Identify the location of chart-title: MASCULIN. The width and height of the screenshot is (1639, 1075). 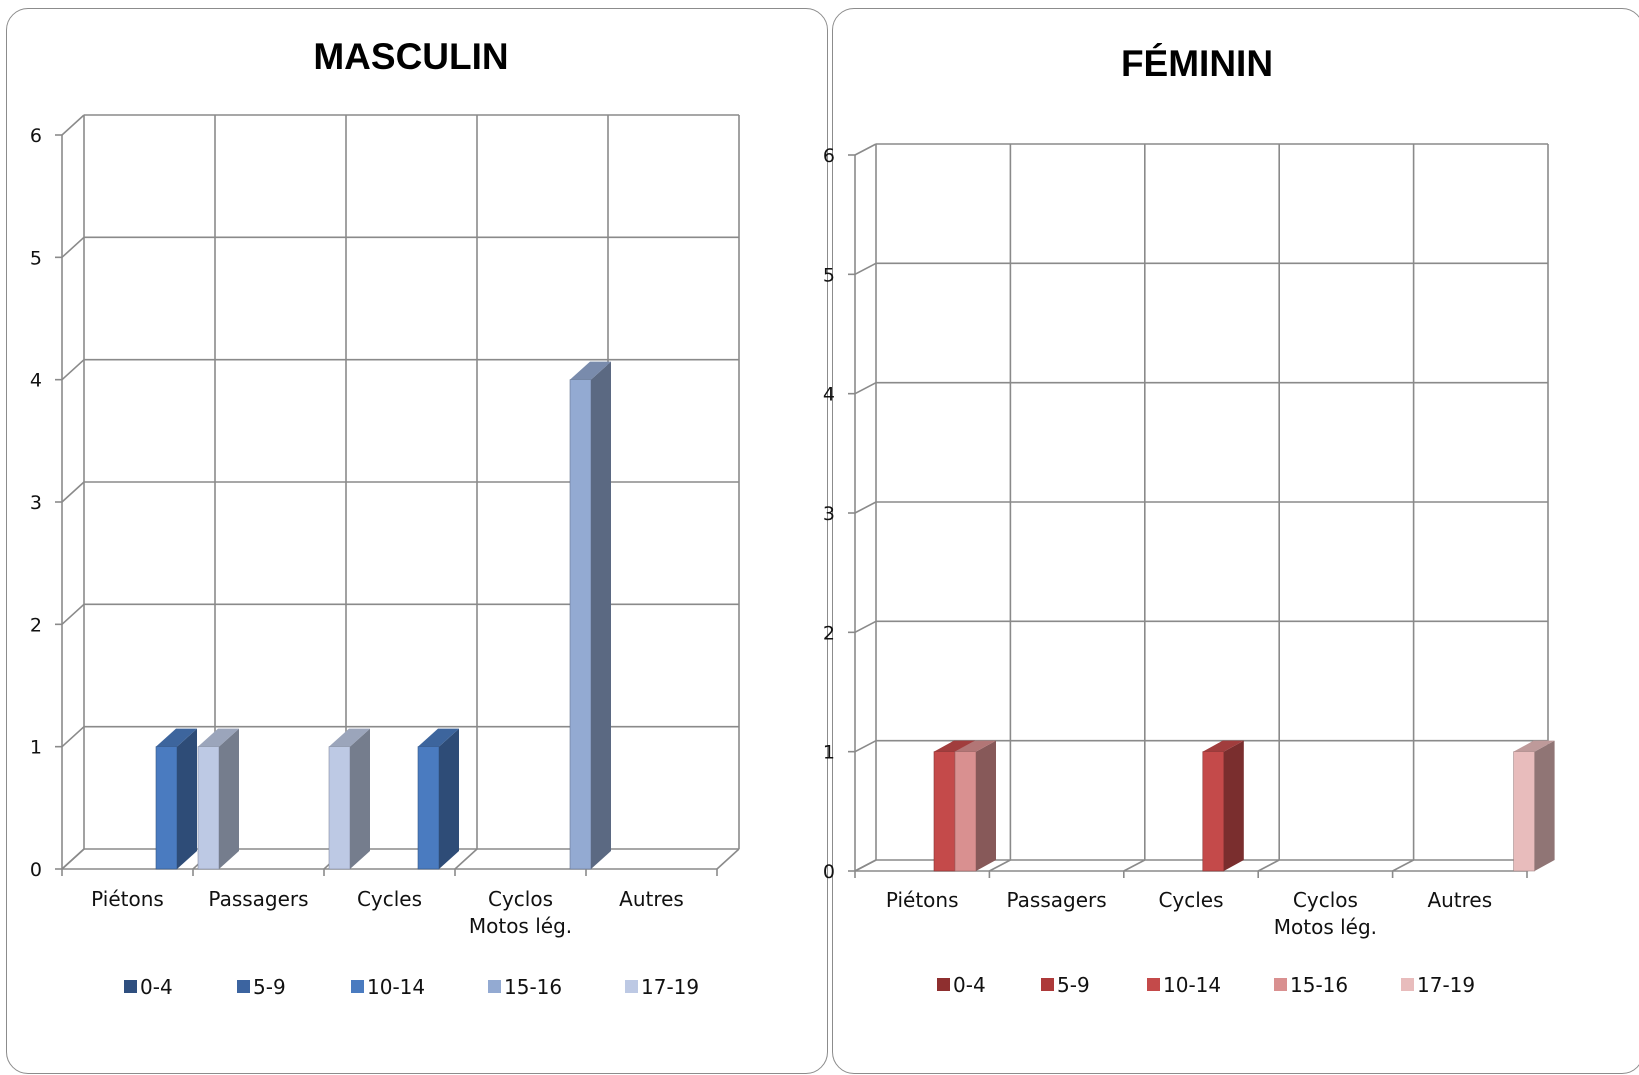
(410, 56).